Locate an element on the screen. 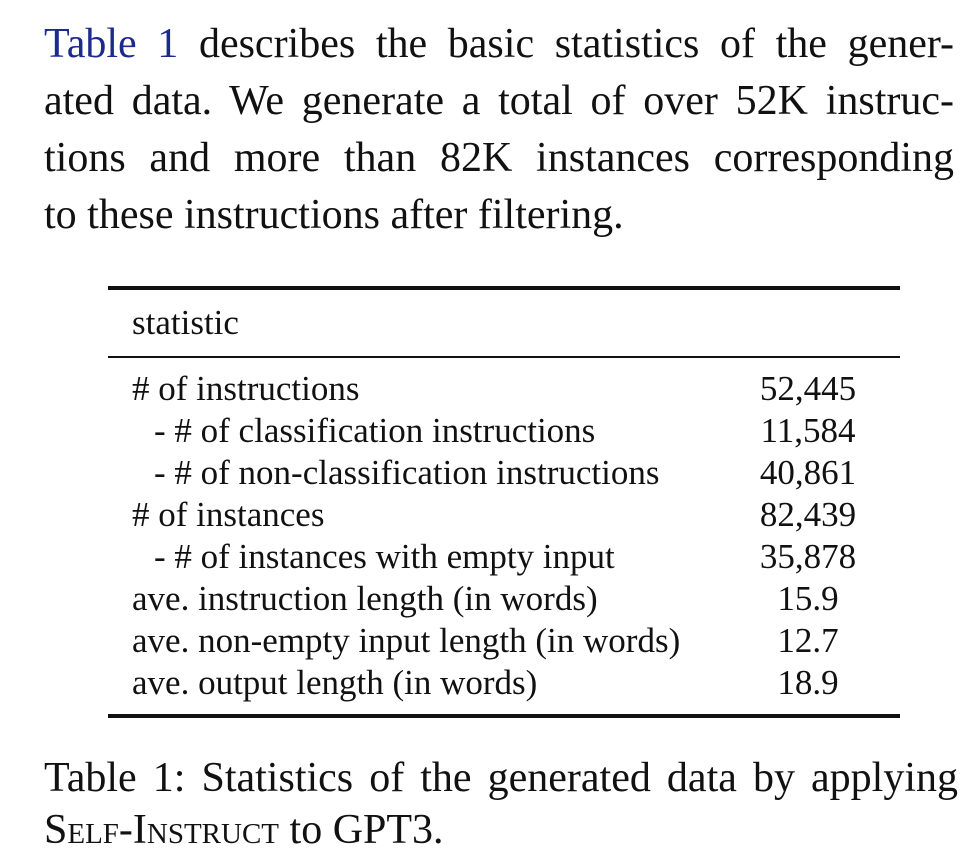 The width and height of the screenshot is (976, 868). row-value: 15.9 is located at coordinates (808, 598).